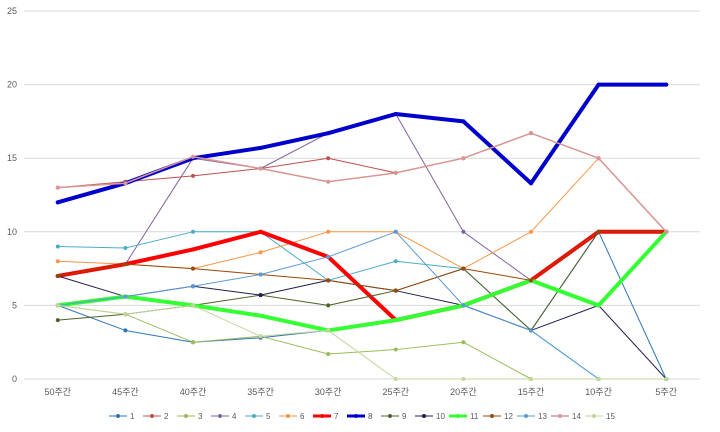 This screenshot has height=432, width=720. I want to click on x-tick-label: 50주간, so click(58, 392).